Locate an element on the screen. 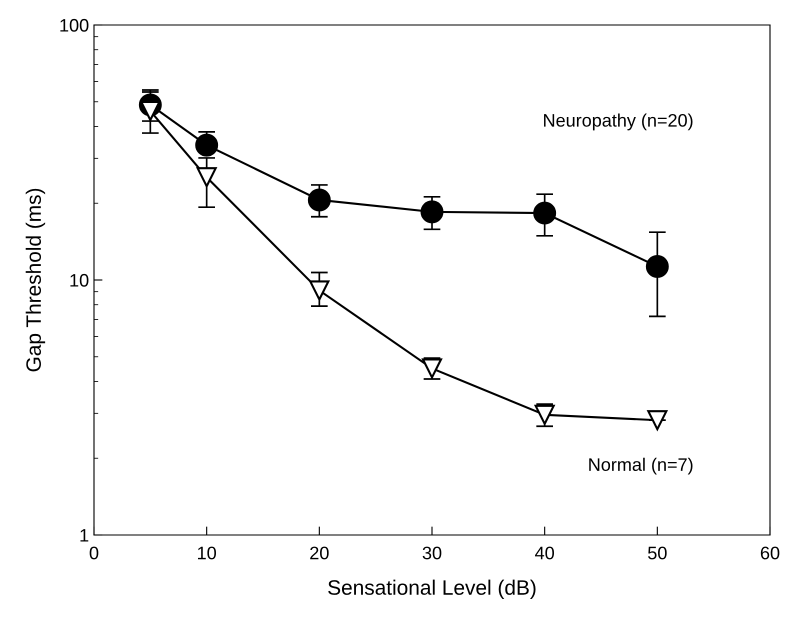  x-tick-label: 50 is located at coordinates (657, 553).